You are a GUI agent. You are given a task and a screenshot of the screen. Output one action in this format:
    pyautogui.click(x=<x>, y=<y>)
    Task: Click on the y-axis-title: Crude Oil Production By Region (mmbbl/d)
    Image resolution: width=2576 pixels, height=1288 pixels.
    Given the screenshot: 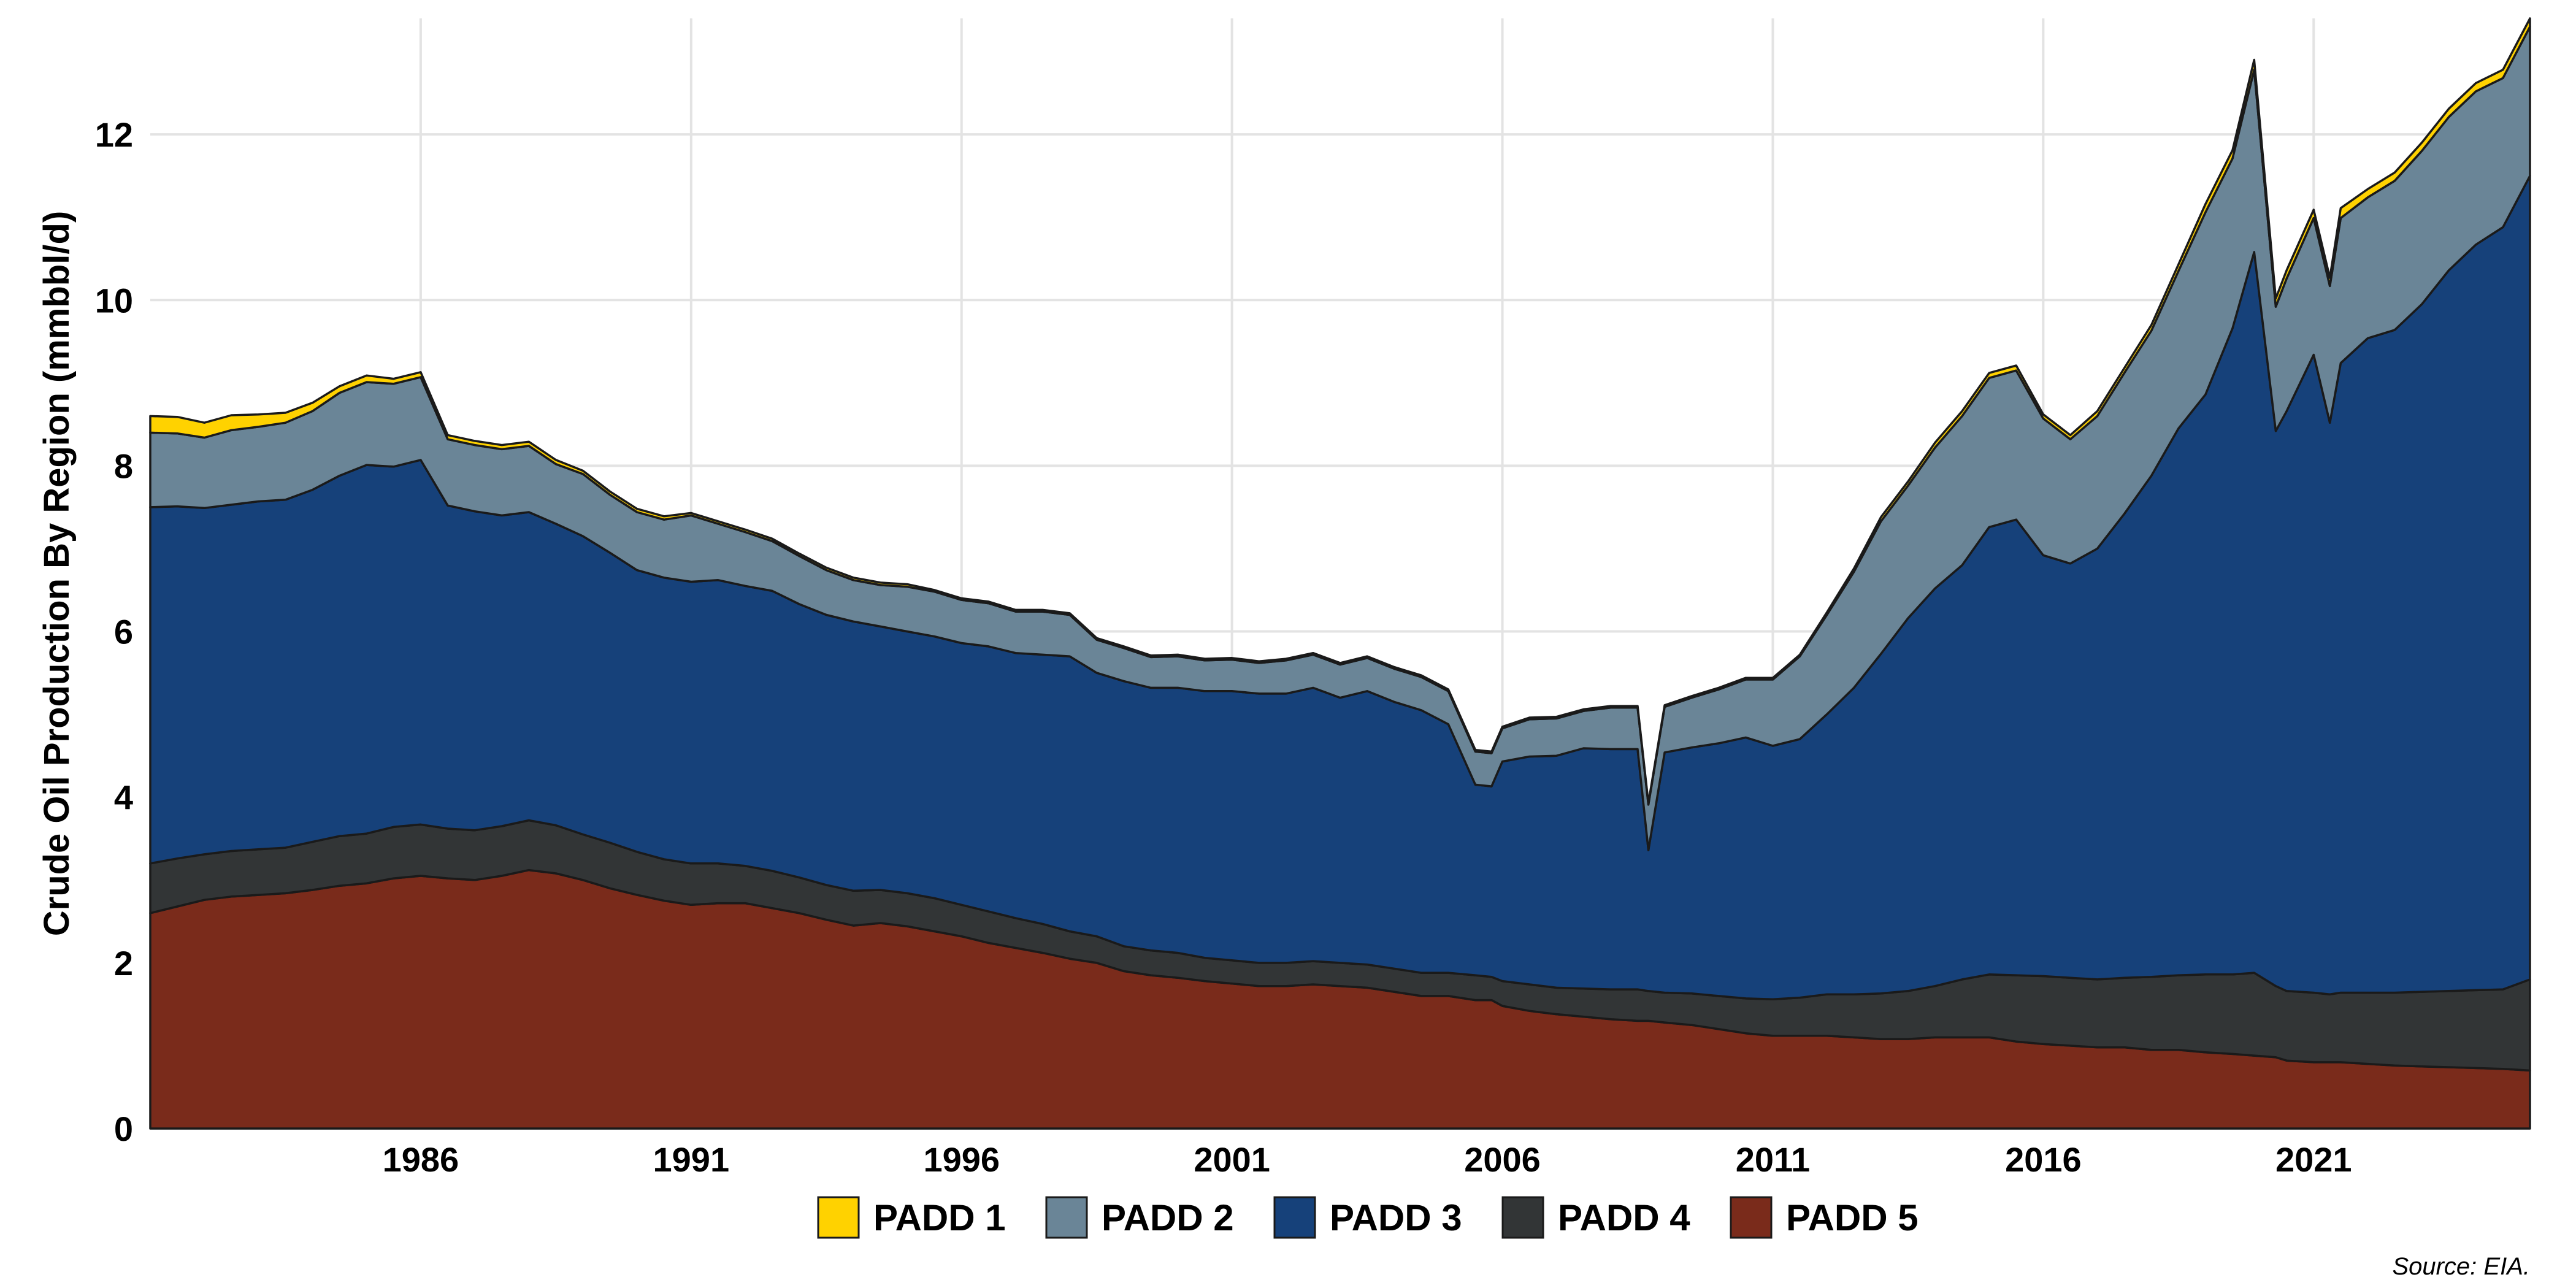 What is the action you would take?
    pyautogui.click(x=57, y=574)
    